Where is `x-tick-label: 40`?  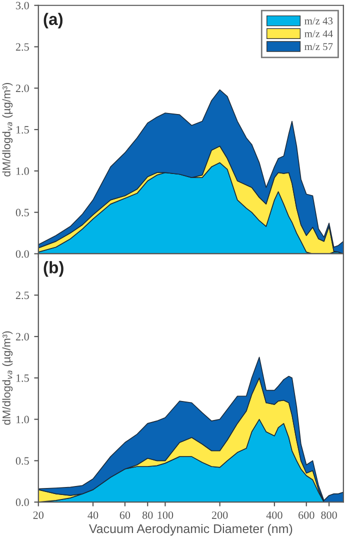 x-tick-label: 40 is located at coordinates (93, 515).